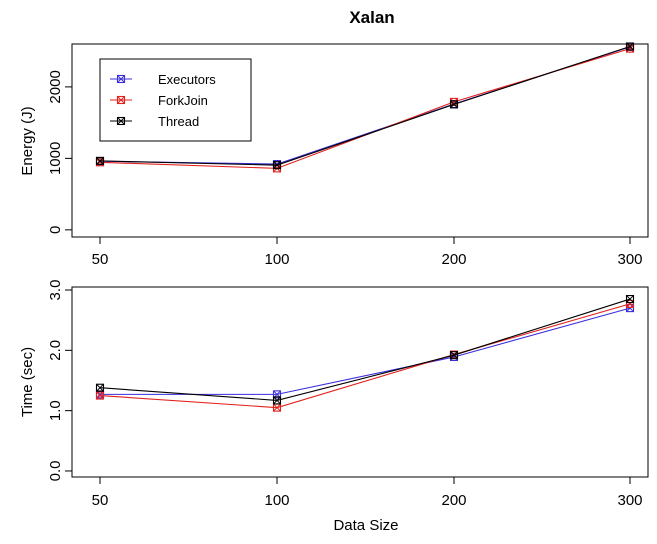 The height and width of the screenshot is (544, 657). What do you see at coordinates (55, 471) in the screenshot?
I see `y-tick-label: 0.0` at bounding box center [55, 471].